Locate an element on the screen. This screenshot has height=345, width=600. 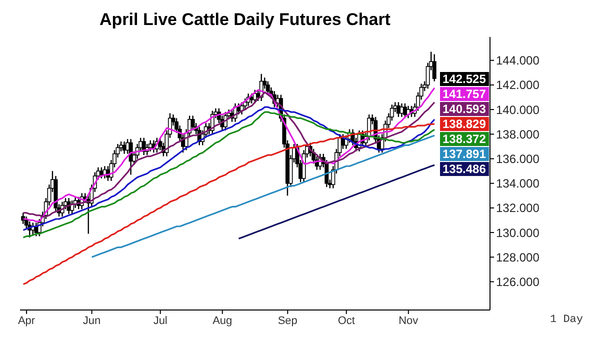
data-label: 135.486 is located at coordinates (464, 169).